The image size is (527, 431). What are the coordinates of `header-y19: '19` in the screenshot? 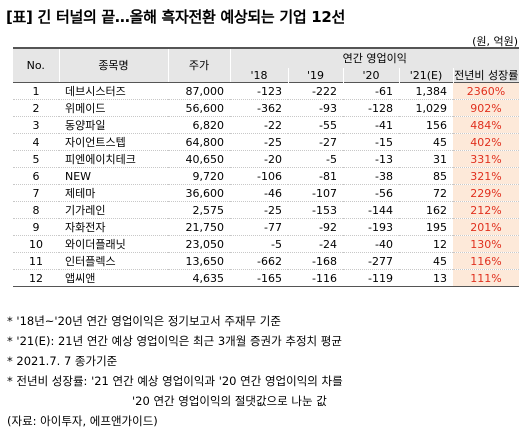 It's located at (316, 75).